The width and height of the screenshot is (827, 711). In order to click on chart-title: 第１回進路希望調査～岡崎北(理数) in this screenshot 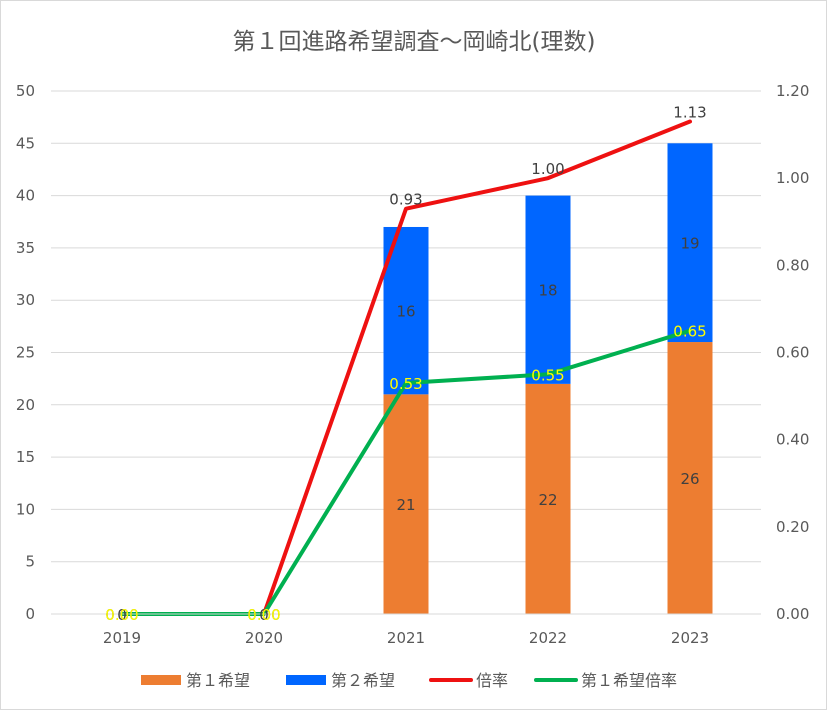, I will do `click(414, 42)`.